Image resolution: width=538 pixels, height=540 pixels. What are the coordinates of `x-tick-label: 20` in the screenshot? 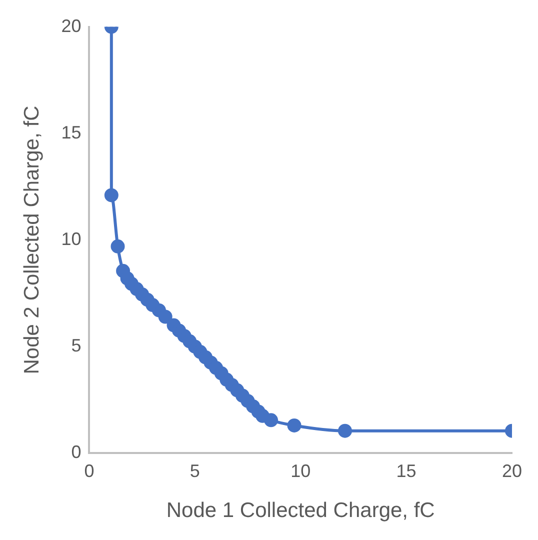 It's located at (512, 470).